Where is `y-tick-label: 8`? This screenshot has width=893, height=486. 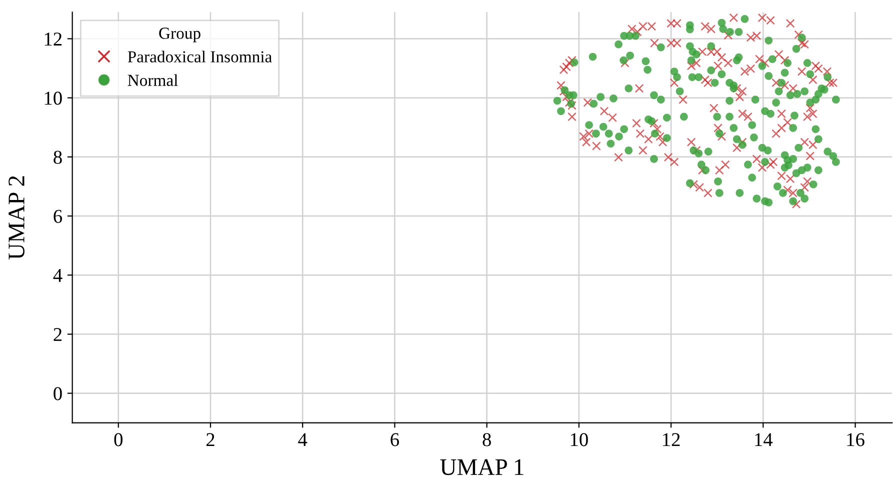
y-tick-label: 8 is located at coordinates (58, 157).